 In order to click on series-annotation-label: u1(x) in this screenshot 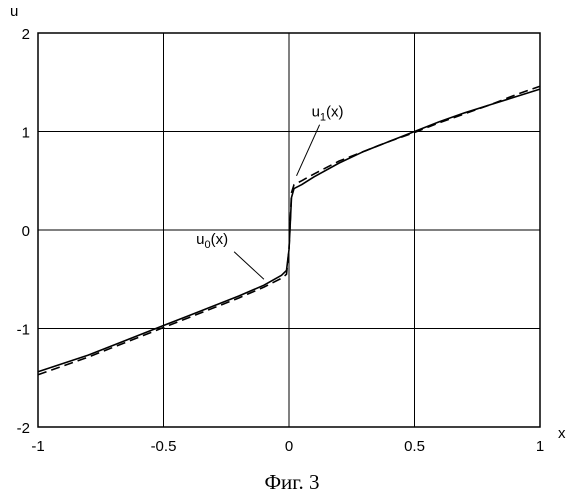, I will do `click(328, 114)`.